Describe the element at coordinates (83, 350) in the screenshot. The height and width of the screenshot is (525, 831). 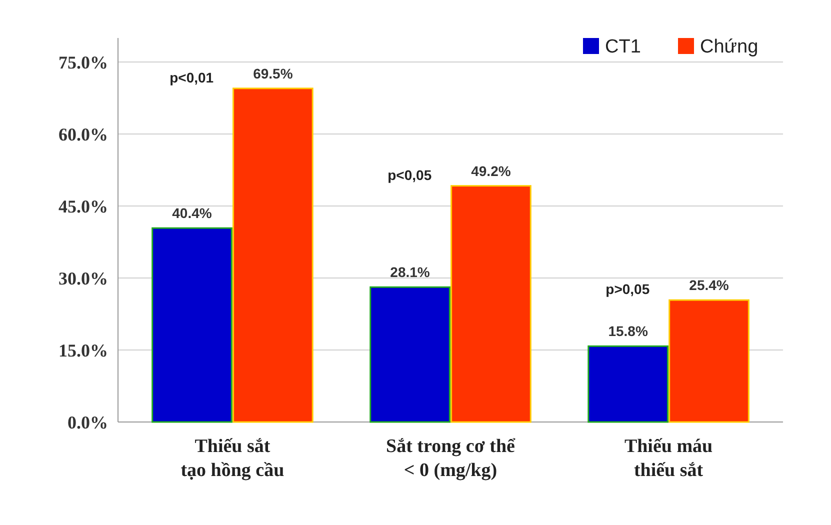
I see `y-tick-label: 15.0%` at that location.